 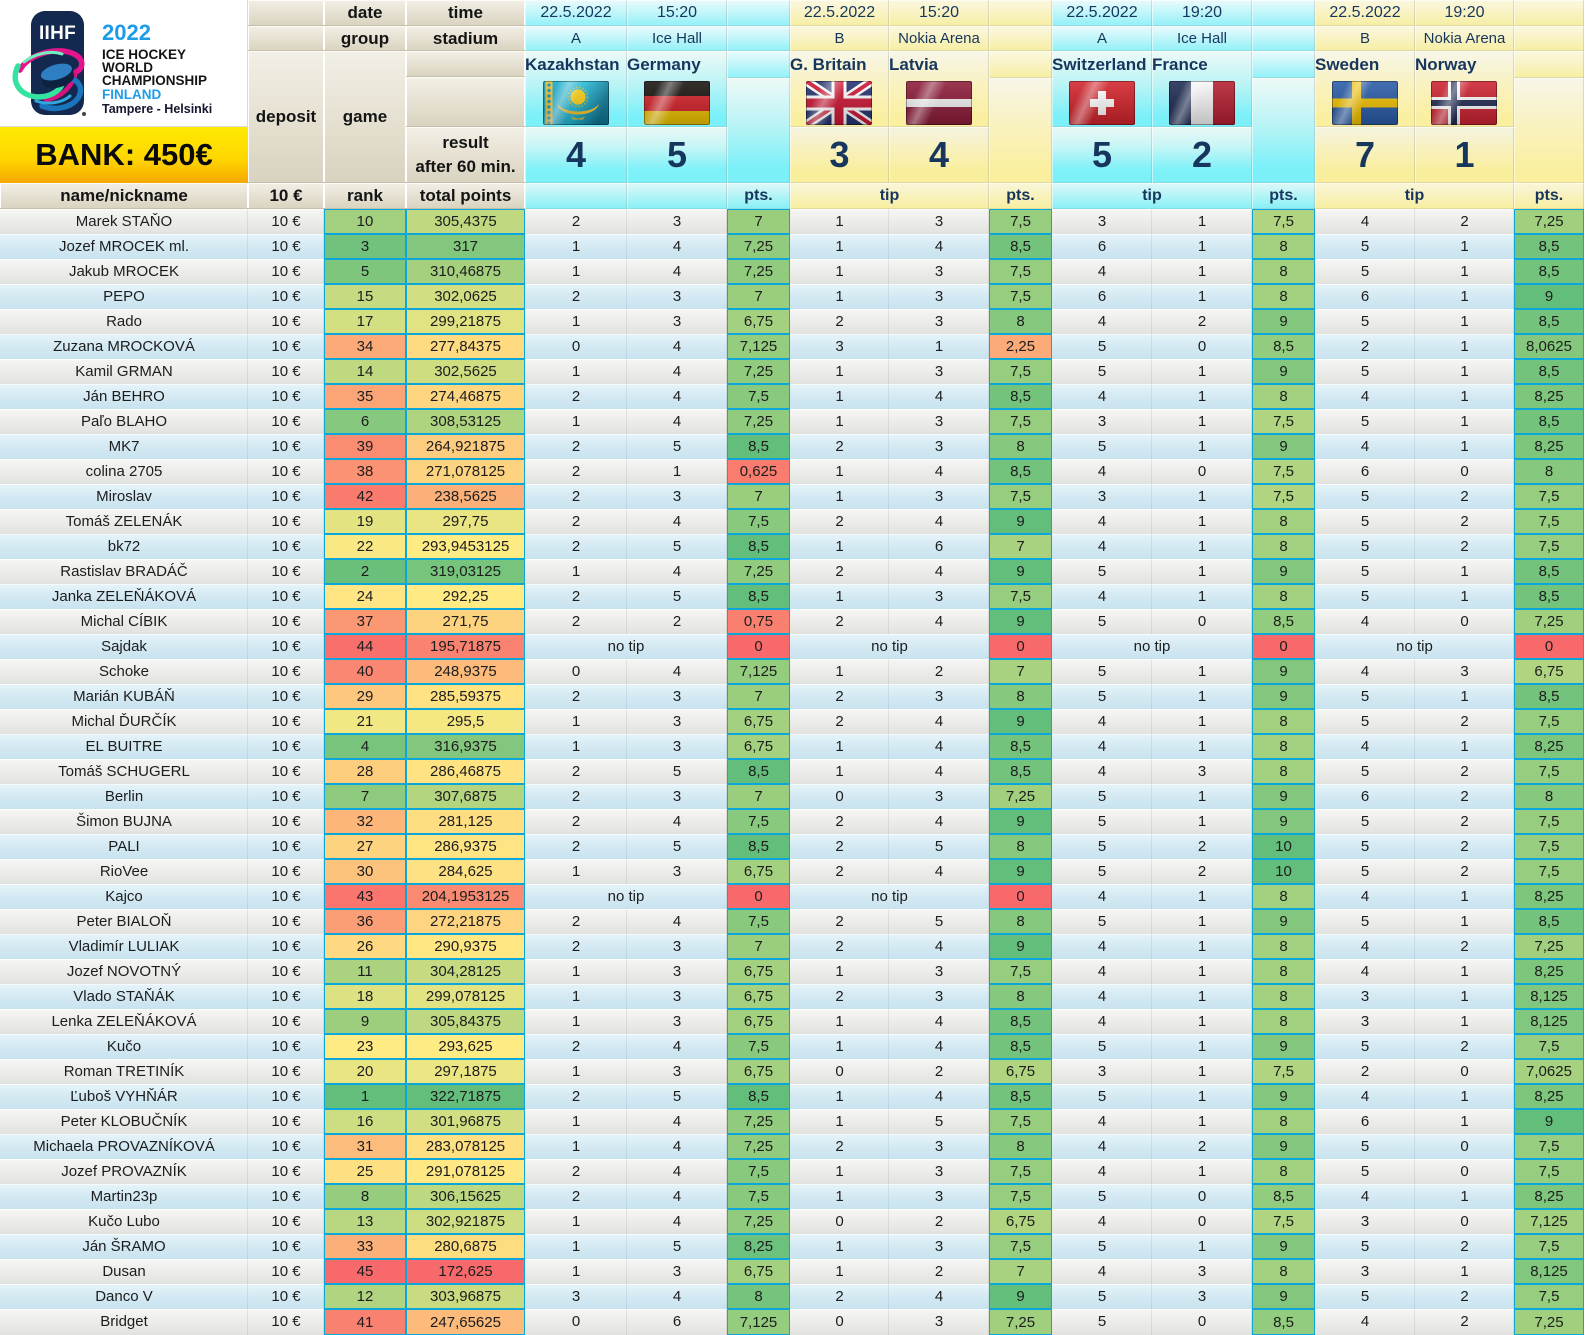 I want to click on svg-text: IIHF, so click(x=57, y=33).